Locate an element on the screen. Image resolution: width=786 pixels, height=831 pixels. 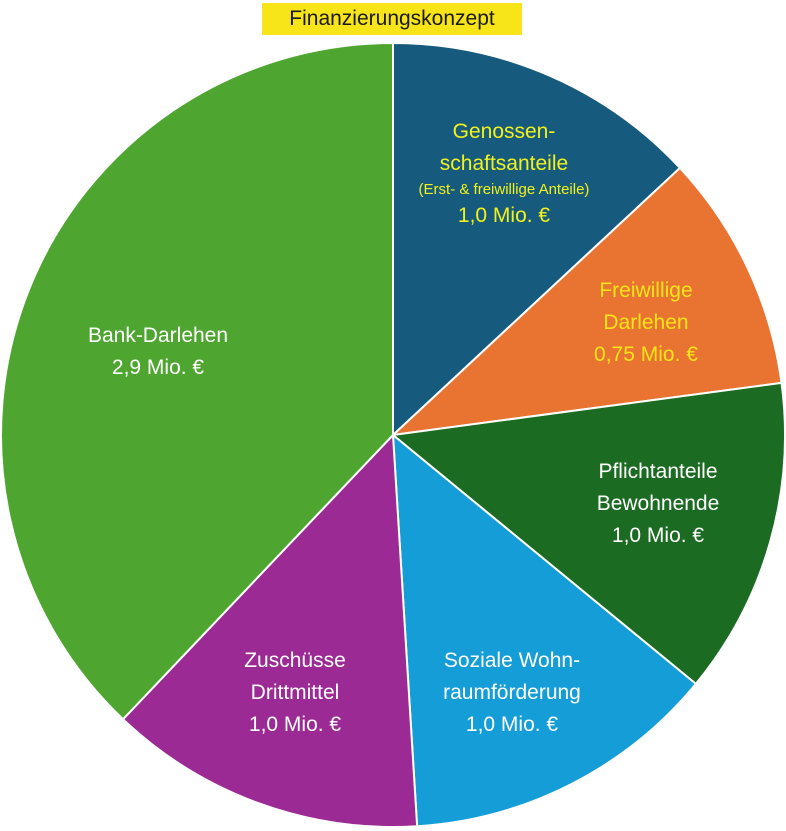
slice-label-4-line-1: Drittmittel is located at coordinates (295, 692).